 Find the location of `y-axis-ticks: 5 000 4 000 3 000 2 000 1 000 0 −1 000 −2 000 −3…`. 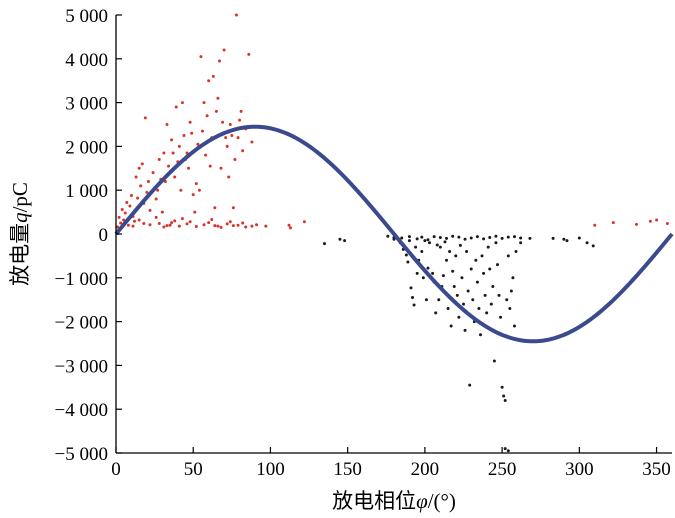

y-axis-ticks: 5 000 4 000 3 000 2 000 1 000 0 −1 000 −2 000 −3… is located at coordinates (88, 235).